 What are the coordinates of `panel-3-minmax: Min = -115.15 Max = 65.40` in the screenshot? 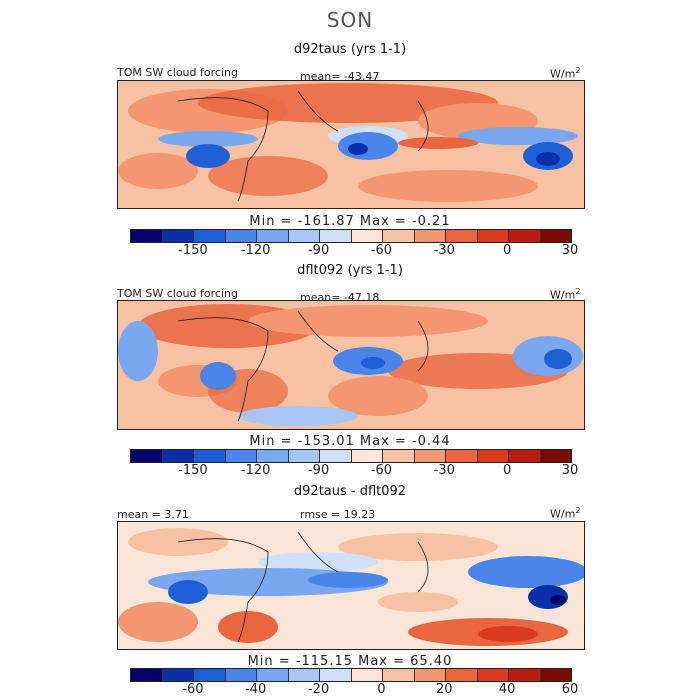 It's located at (350, 661).